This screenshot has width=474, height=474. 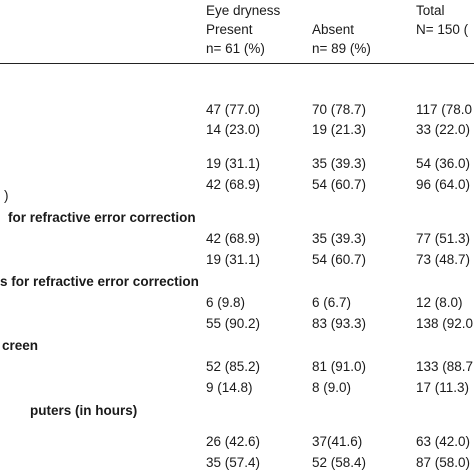 What do you see at coordinates (445, 323) in the screenshot?
I see `total-cell: 138 (92.0` at bounding box center [445, 323].